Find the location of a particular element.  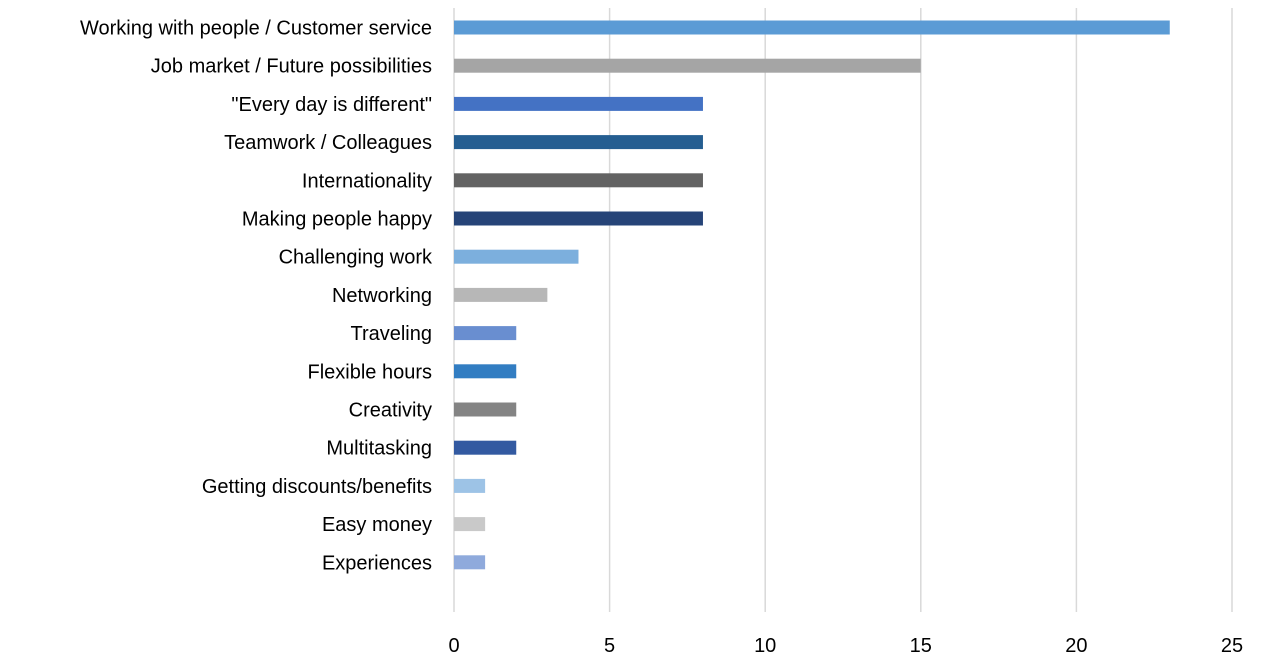

category-label: "Every day is different" is located at coordinates (331, 105).